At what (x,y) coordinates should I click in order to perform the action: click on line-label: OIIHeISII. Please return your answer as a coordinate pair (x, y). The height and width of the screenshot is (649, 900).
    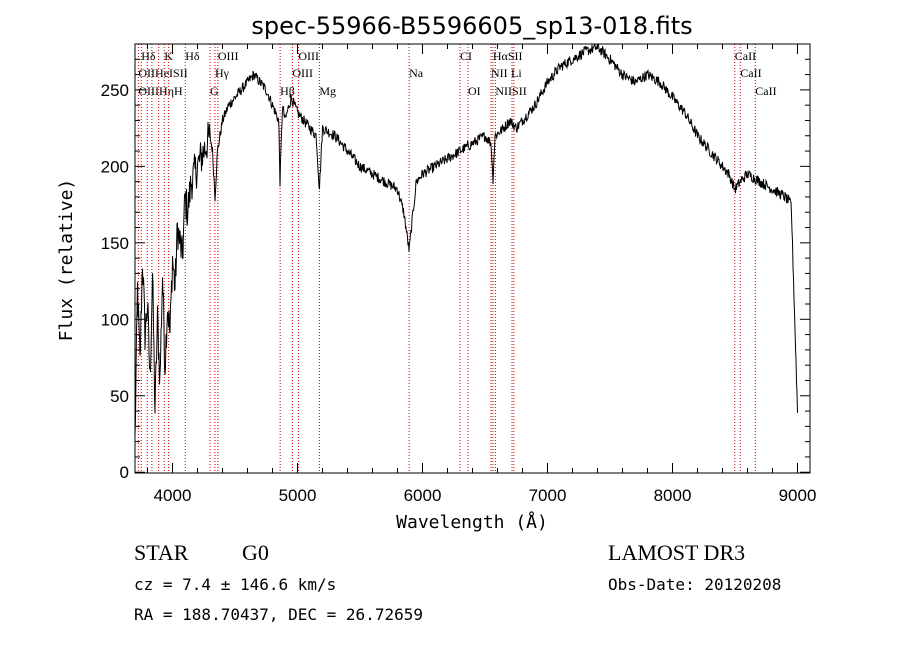
    Looking at the image, I should click on (162, 73).